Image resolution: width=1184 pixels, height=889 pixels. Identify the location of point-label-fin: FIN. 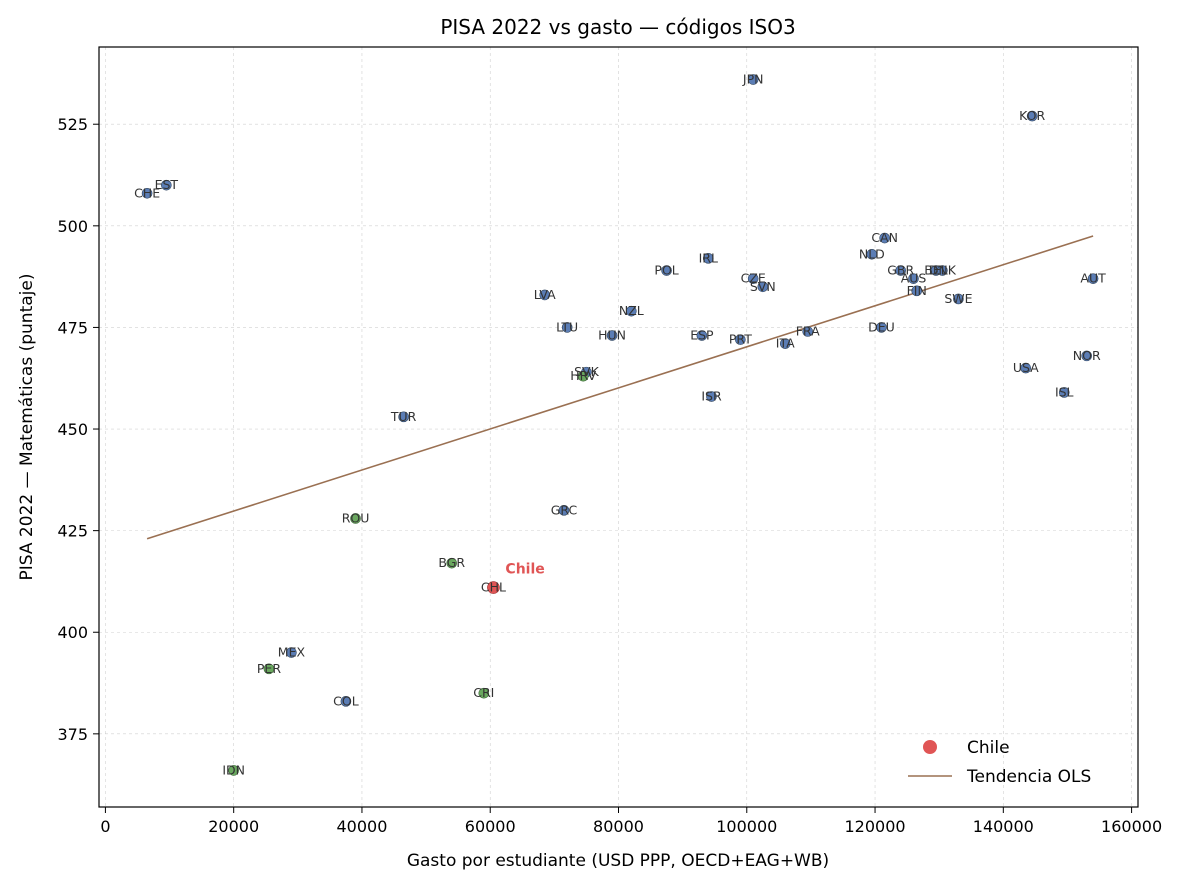
(917, 290).